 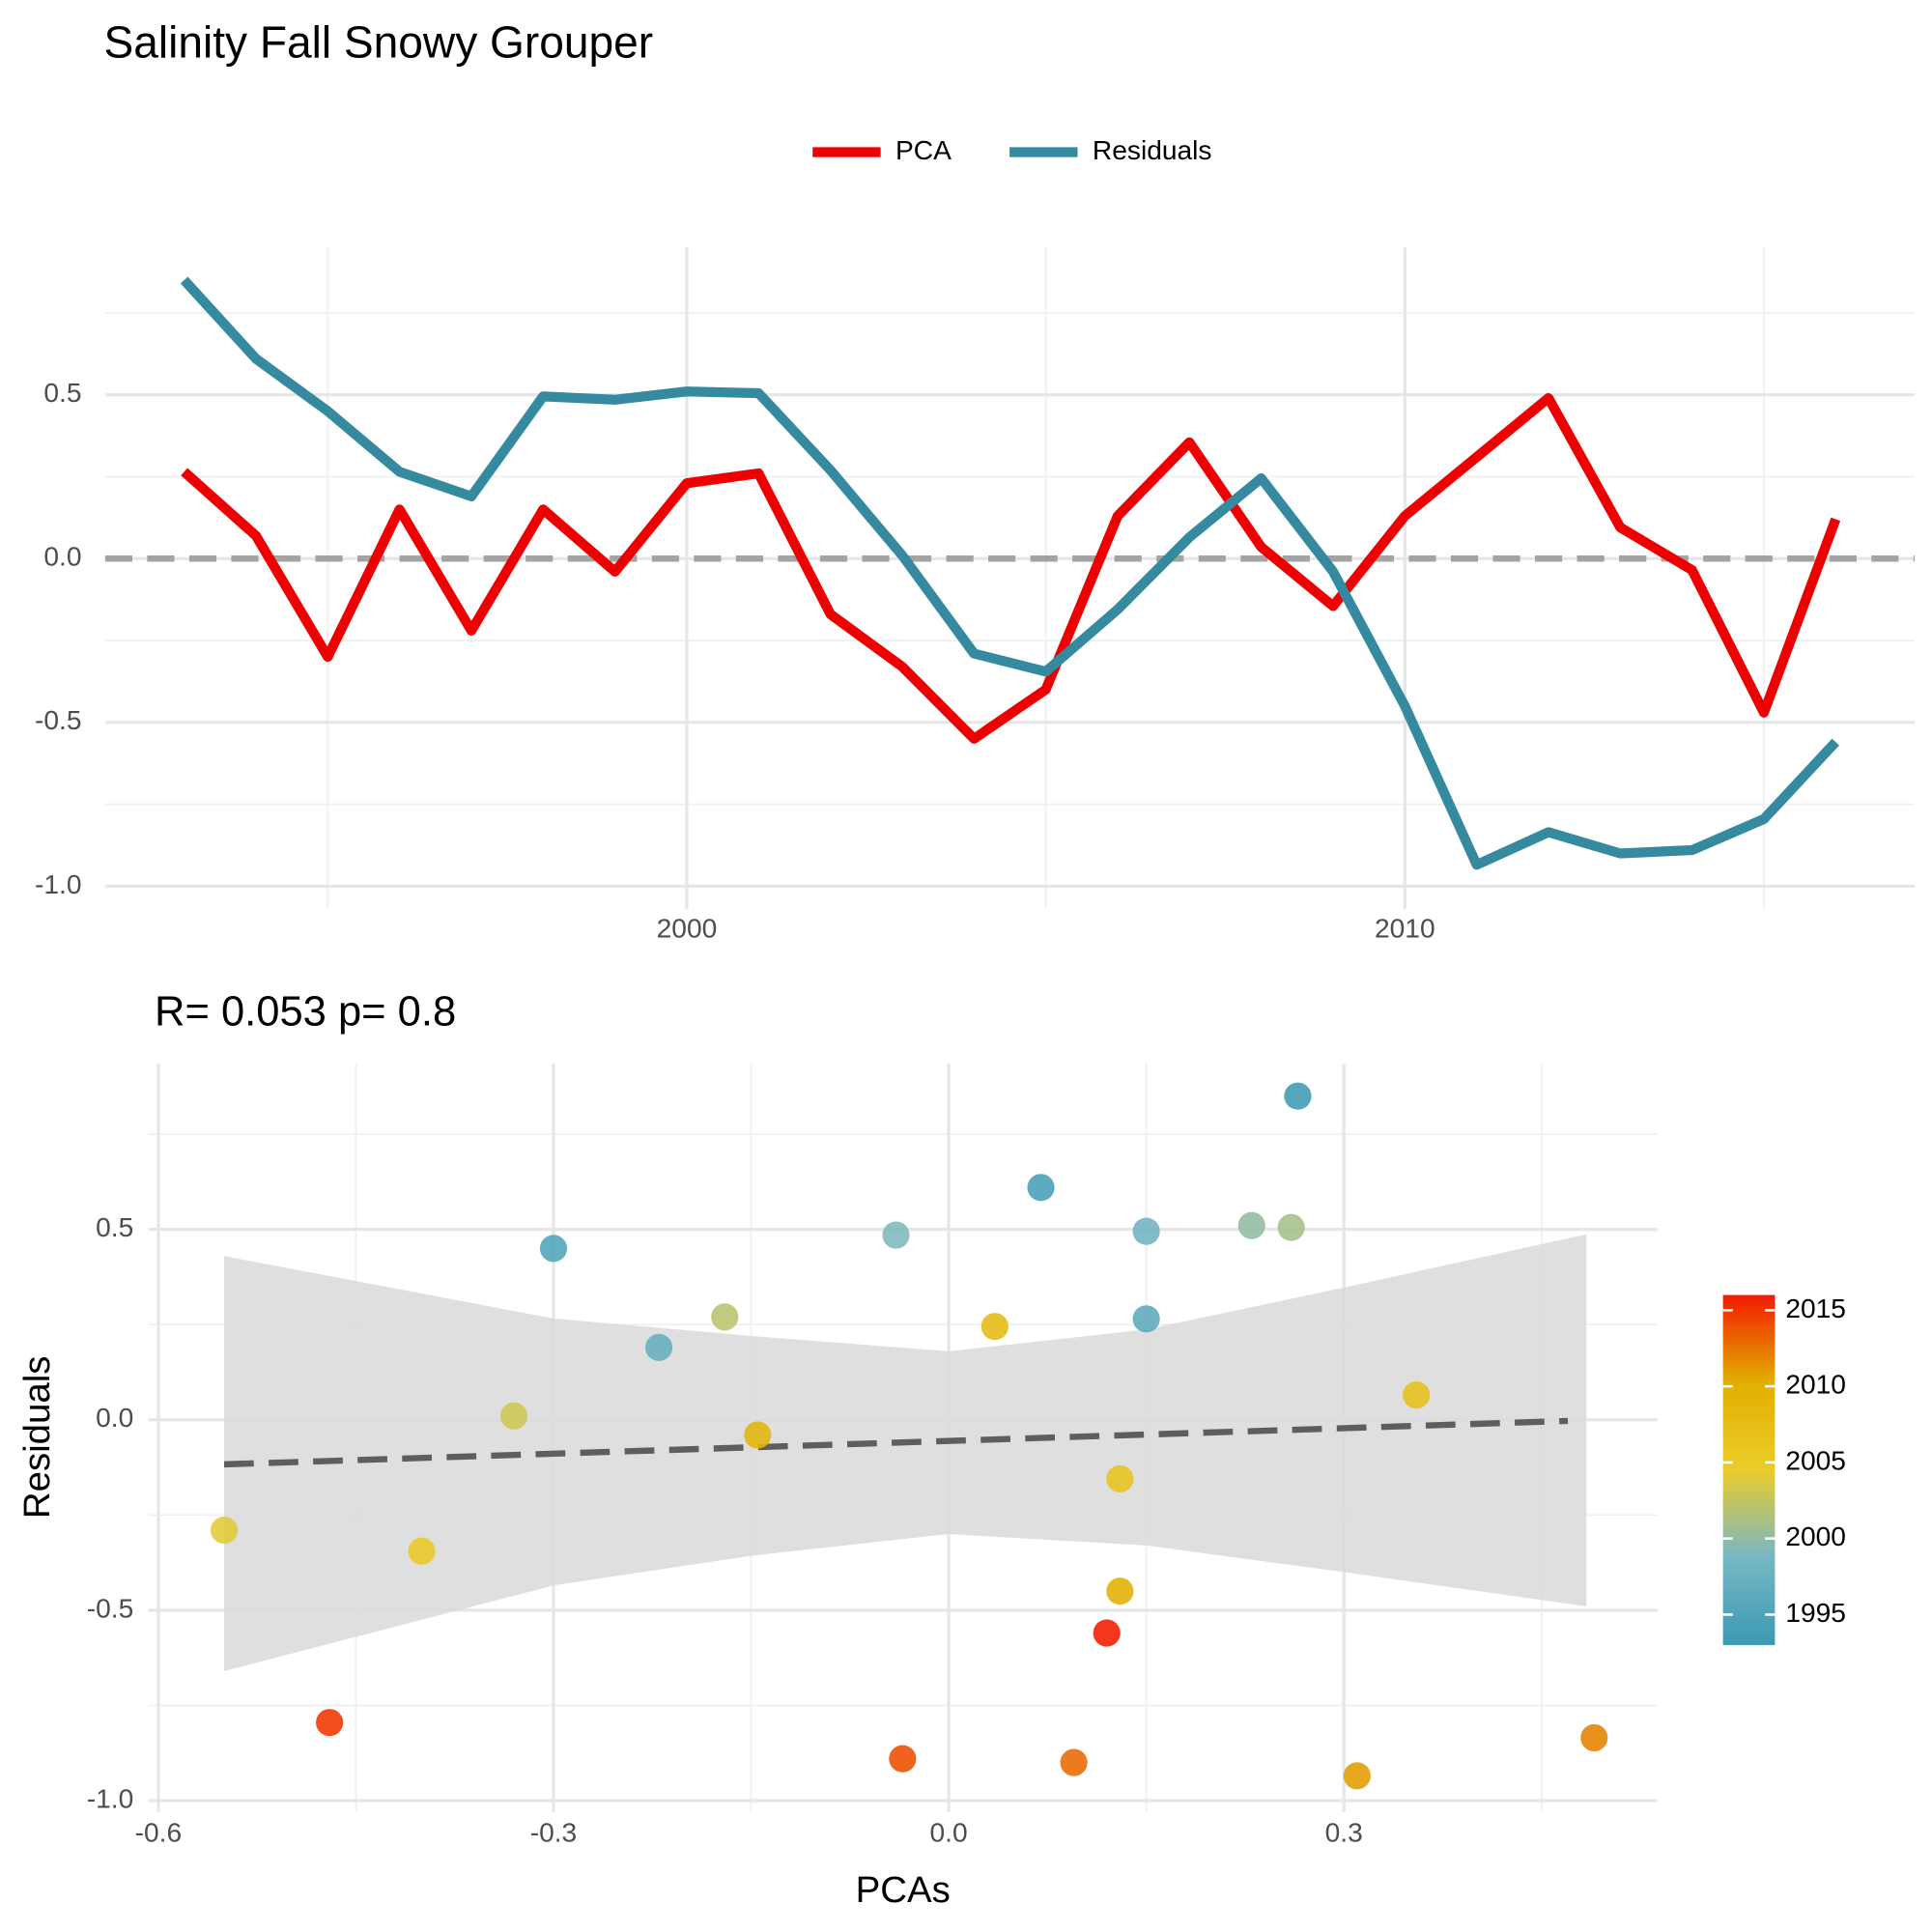 What do you see at coordinates (903, 1890) in the screenshot?
I see `x-axis-title: PCAs` at bounding box center [903, 1890].